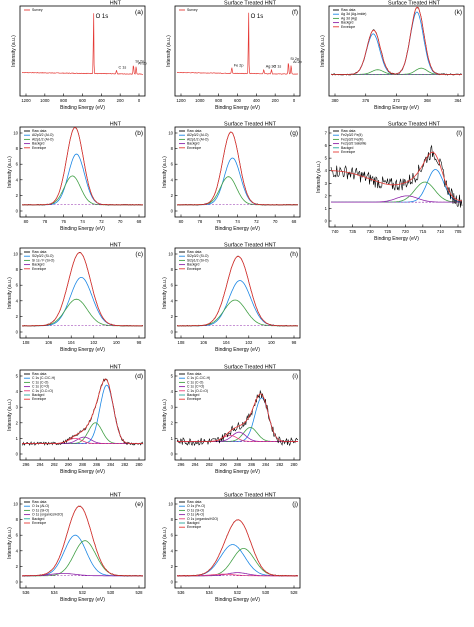 This screenshot has width=474, height=627. I want to click on y-tick-label: 10, so click(15, 254).